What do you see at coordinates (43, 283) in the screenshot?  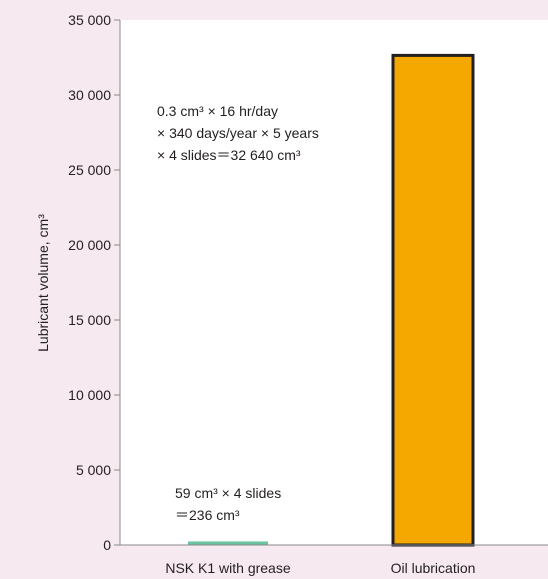 I see `y-axis-title: Lubricant volume, cm³` at bounding box center [43, 283].